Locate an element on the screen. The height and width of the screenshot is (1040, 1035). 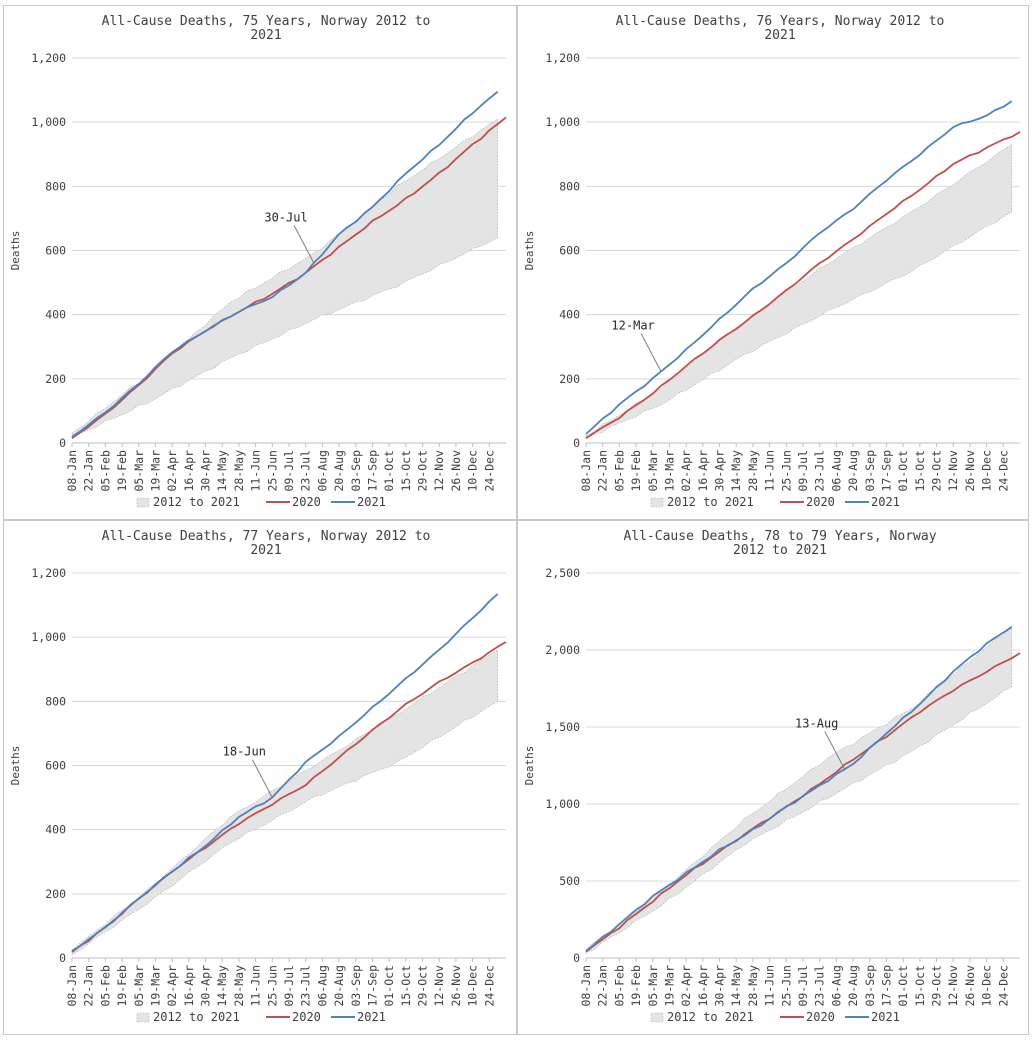
x-tick-label: 06-Aug is located at coordinates (836, 471).